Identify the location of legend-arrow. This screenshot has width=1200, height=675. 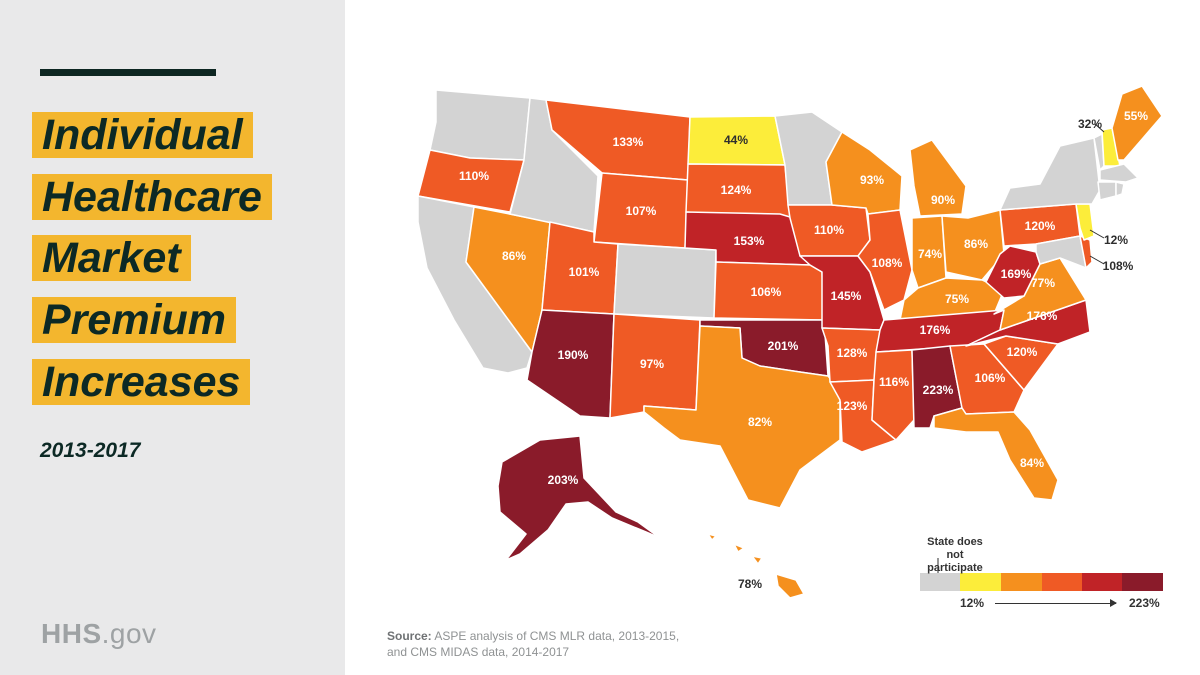
(1056, 603).